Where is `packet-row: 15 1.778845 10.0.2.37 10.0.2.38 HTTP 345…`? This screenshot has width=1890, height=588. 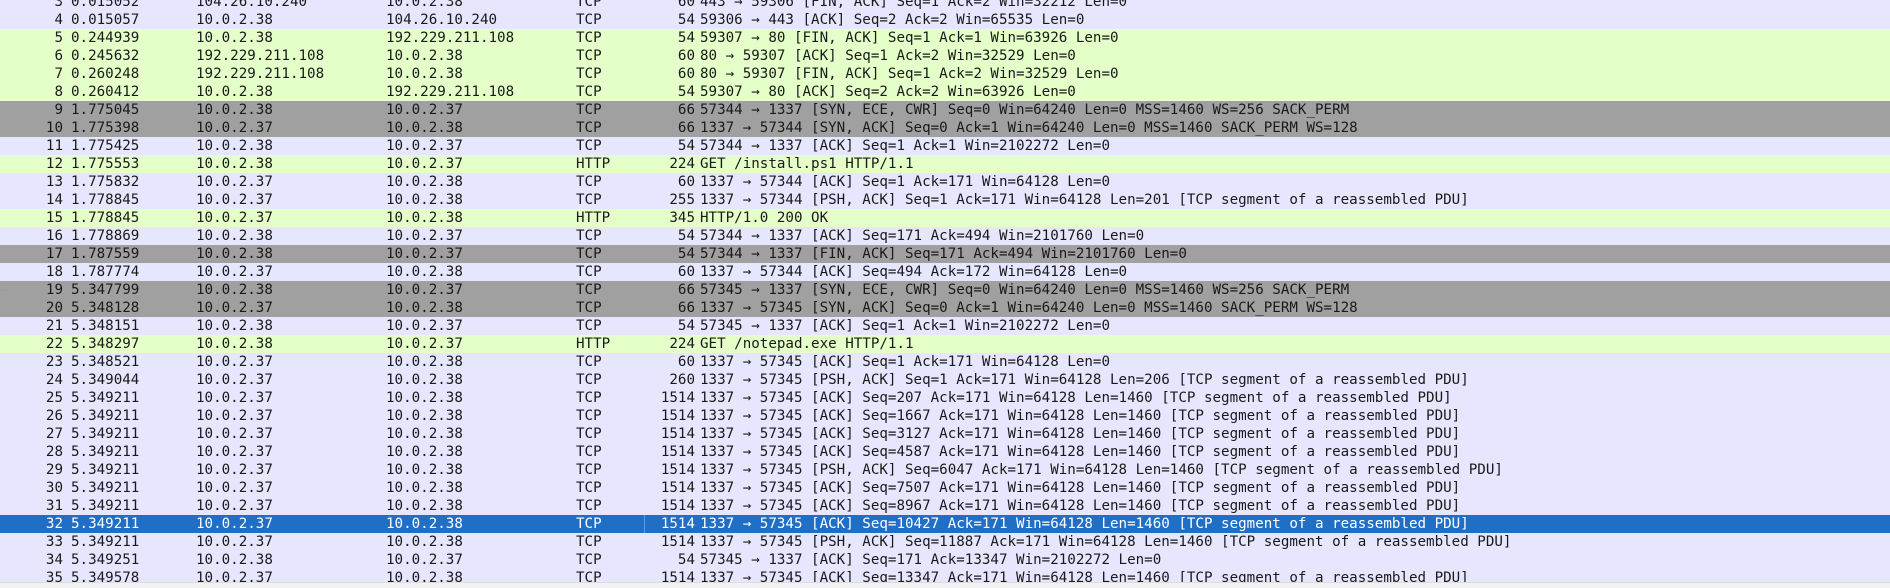 packet-row: 15 1.778845 10.0.2.37 10.0.2.38 HTTP 345… is located at coordinates (945, 218).